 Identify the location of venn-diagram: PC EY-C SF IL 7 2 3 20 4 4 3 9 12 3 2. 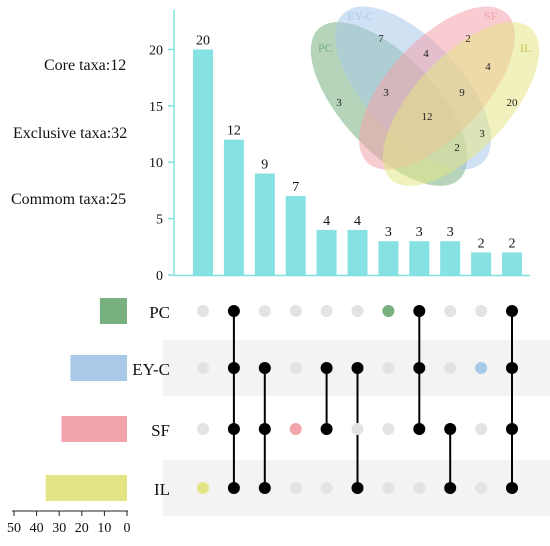
(425, 96).